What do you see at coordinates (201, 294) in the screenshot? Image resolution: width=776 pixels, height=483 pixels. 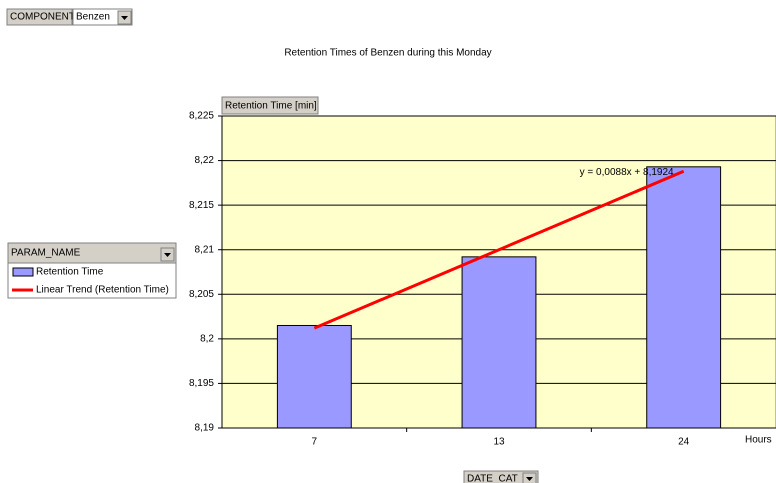 I see `y-tick-label: 8,205` at bounding box center [201, 294].